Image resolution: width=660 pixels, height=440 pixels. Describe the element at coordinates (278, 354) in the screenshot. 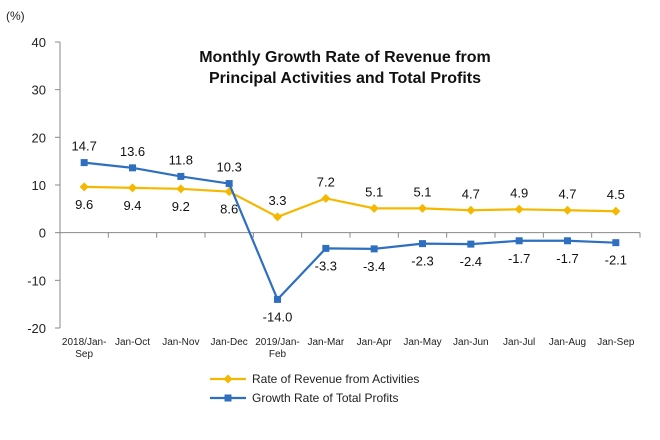

I see `x-tick-label: Feb` at that location.